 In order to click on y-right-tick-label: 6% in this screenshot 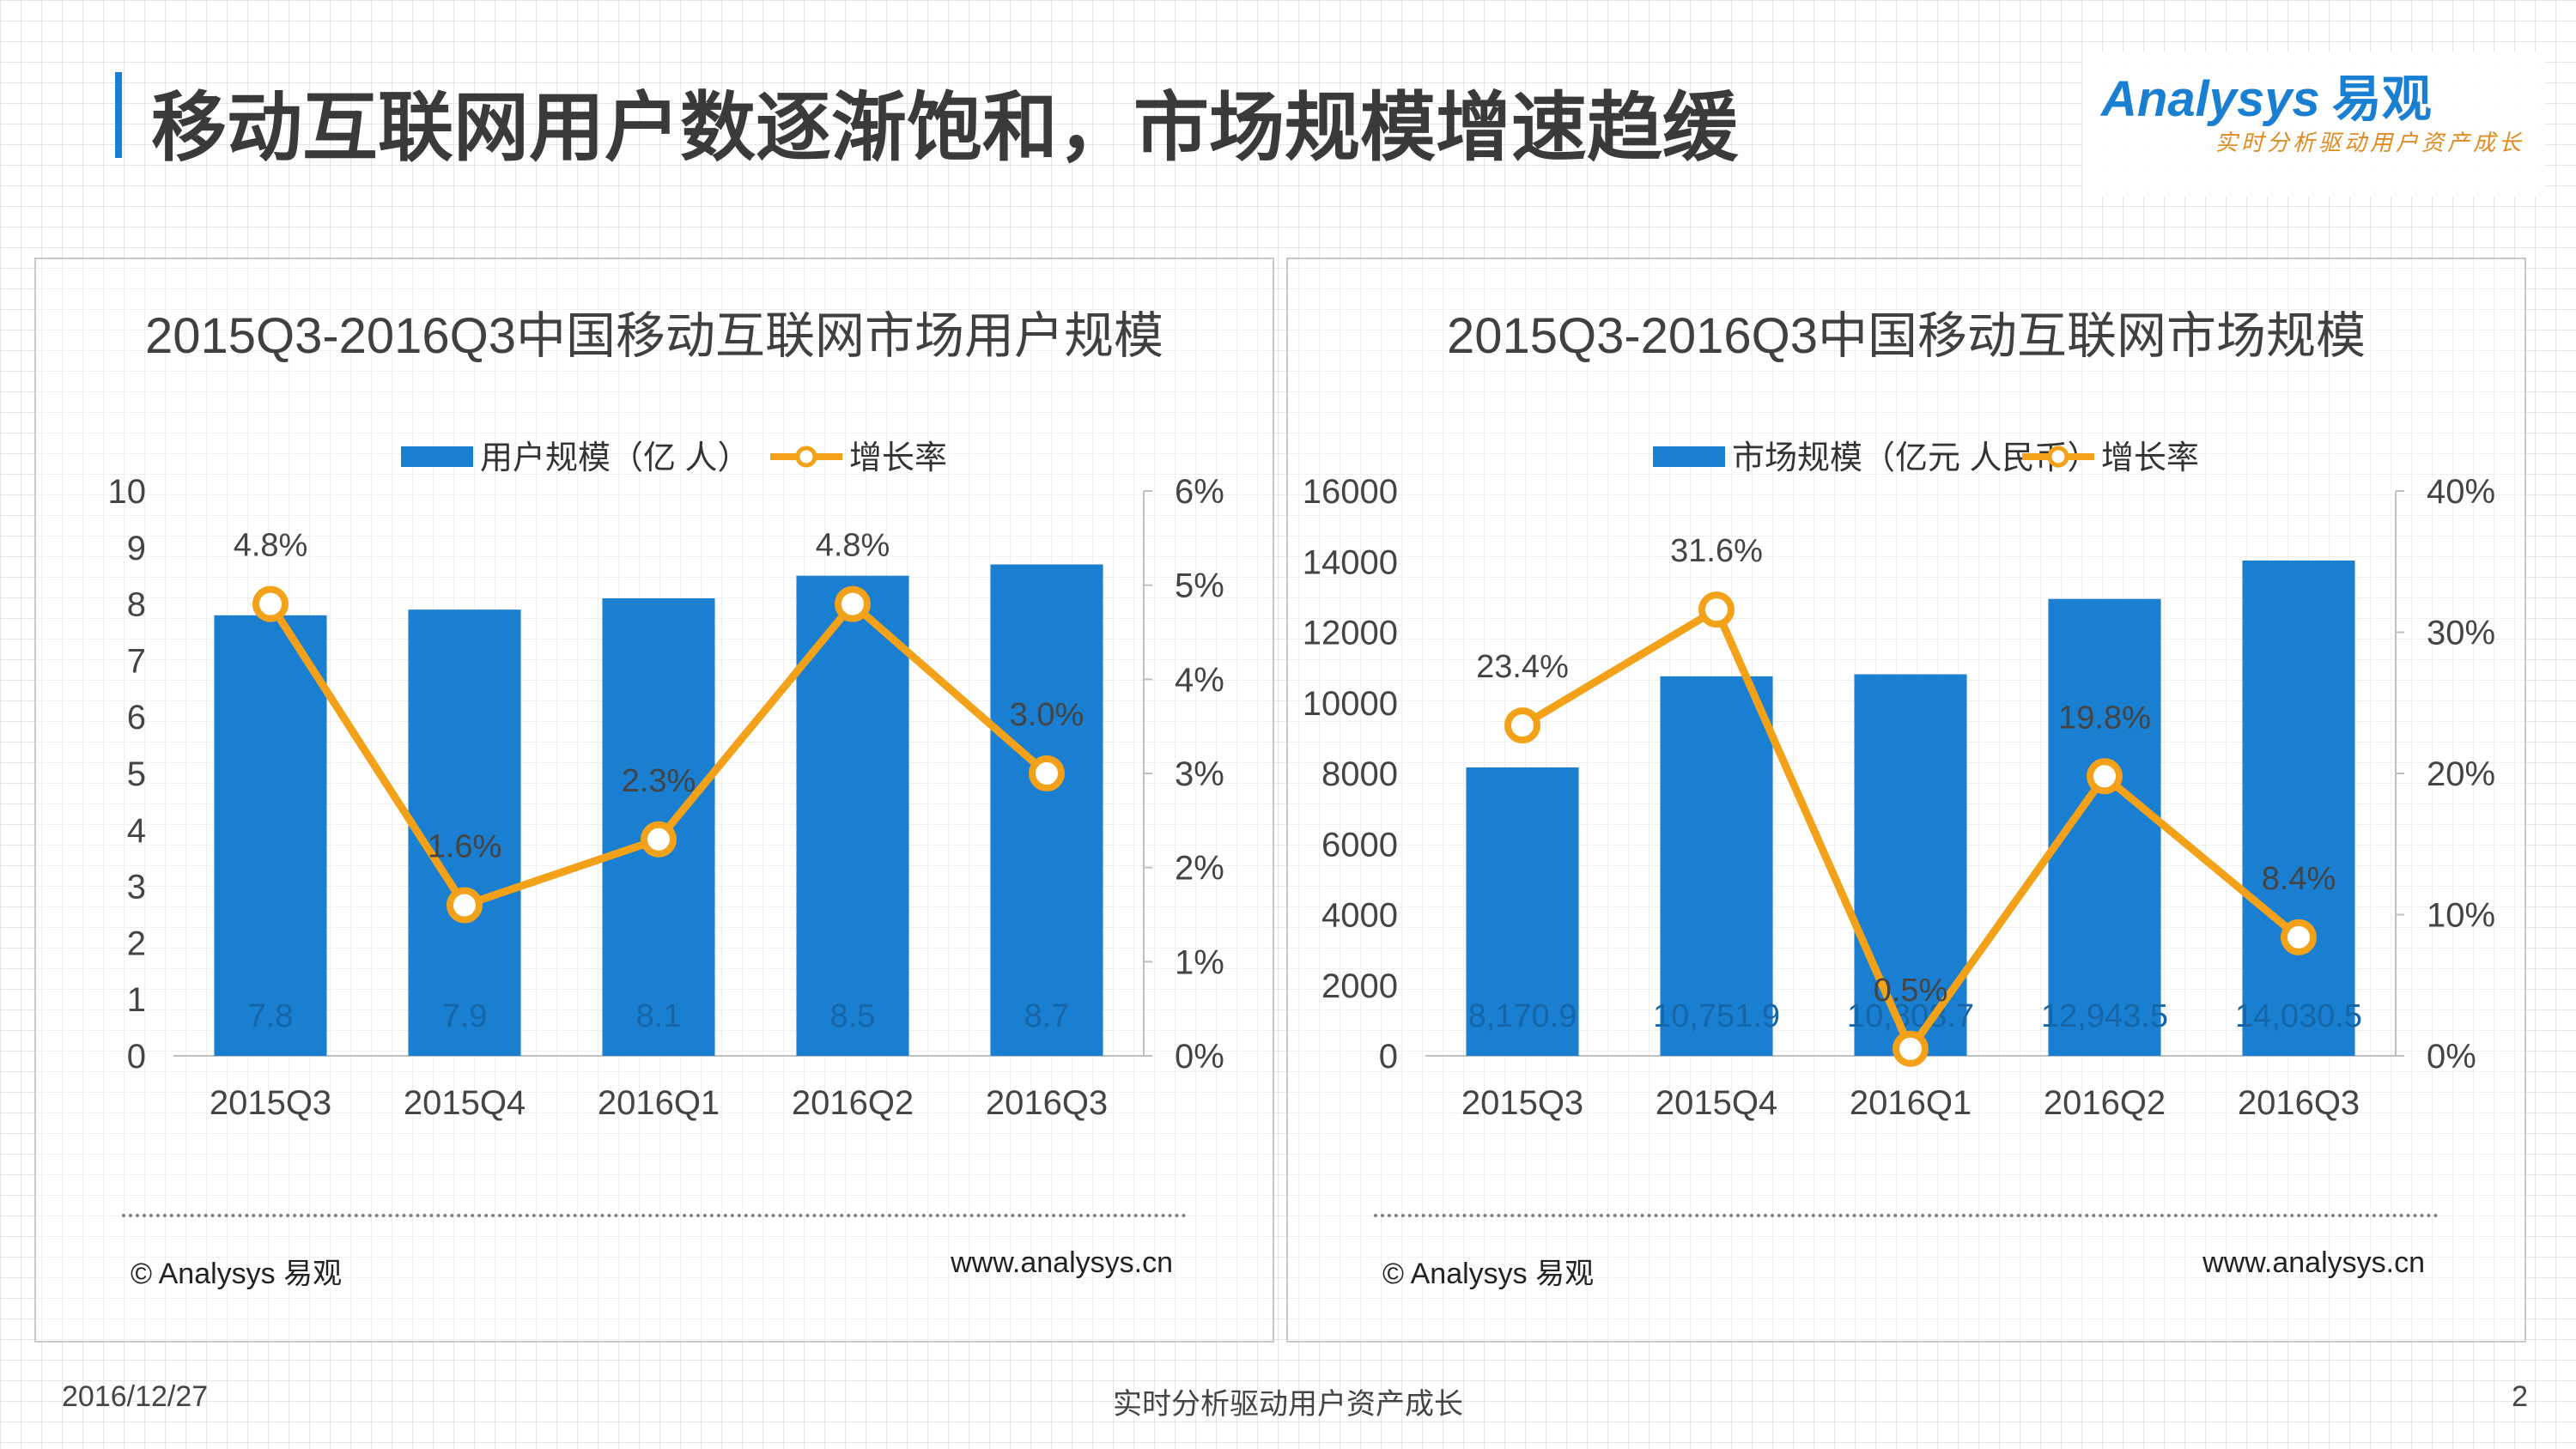, I will do `click(1199, 492)`.